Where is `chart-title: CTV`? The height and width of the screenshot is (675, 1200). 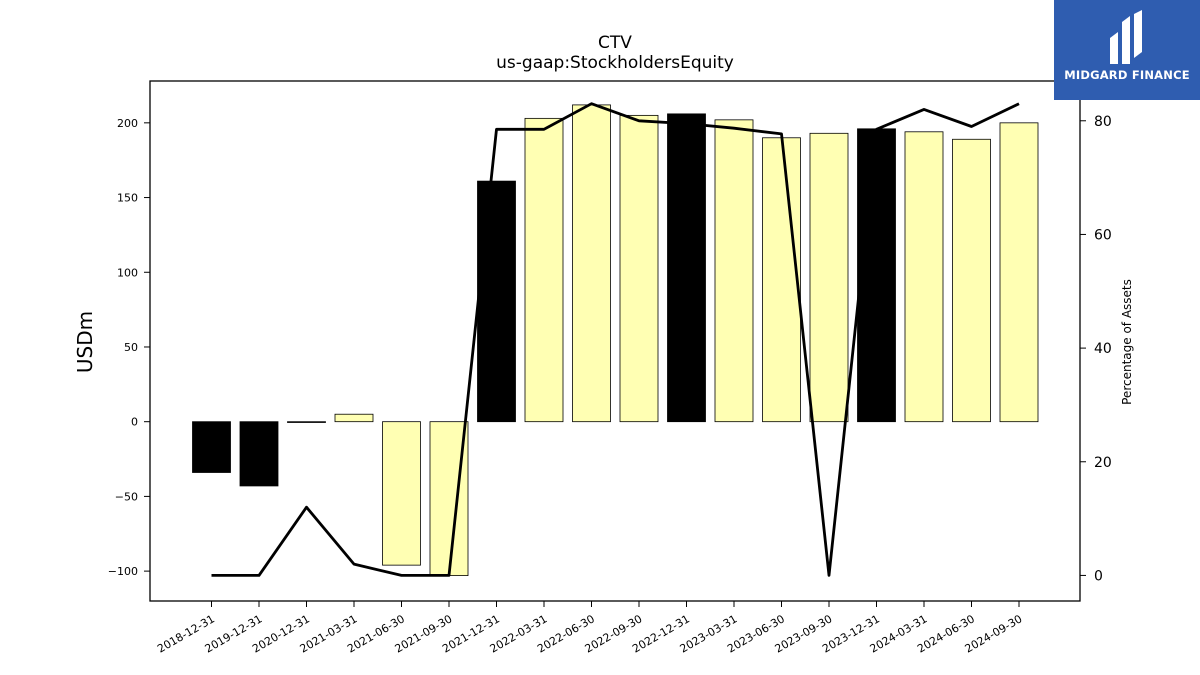
chart-title: CTV is located at coordinates (615, 43).